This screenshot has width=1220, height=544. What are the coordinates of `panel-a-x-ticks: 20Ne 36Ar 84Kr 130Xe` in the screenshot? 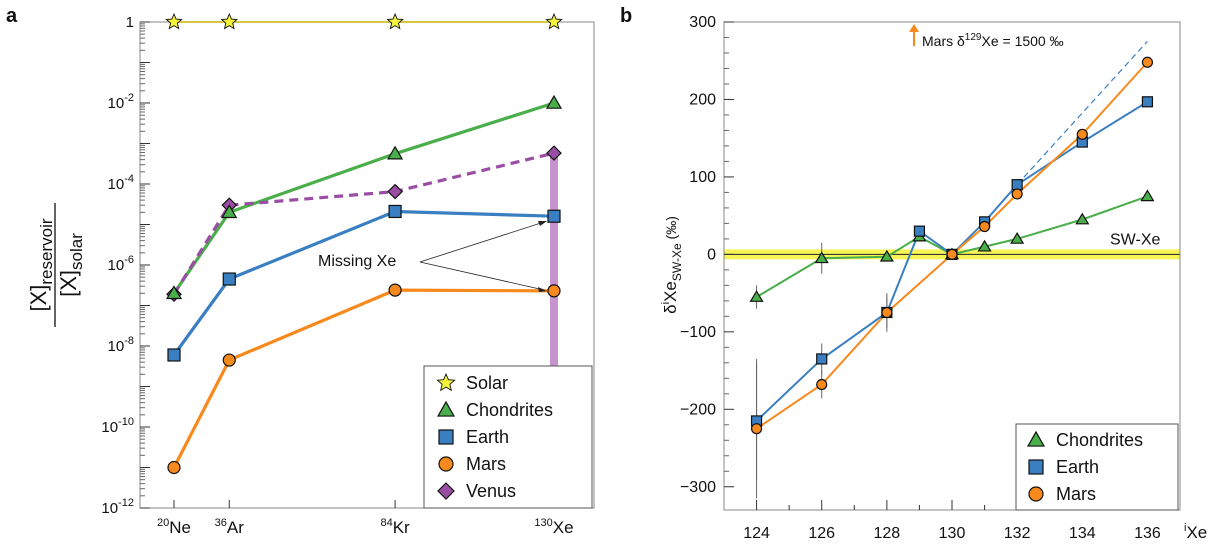 It's located at (365, 518).